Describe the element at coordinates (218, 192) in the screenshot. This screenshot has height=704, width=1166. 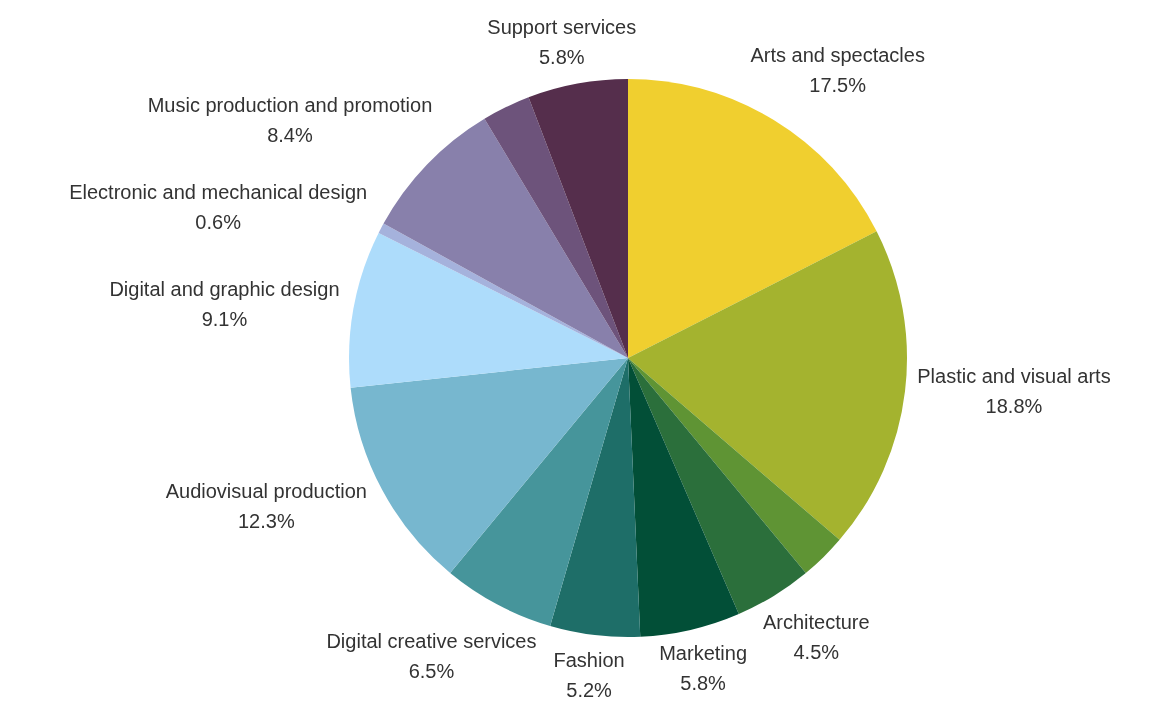
I see `slice-label: Electronic and mechanical design` at that location.